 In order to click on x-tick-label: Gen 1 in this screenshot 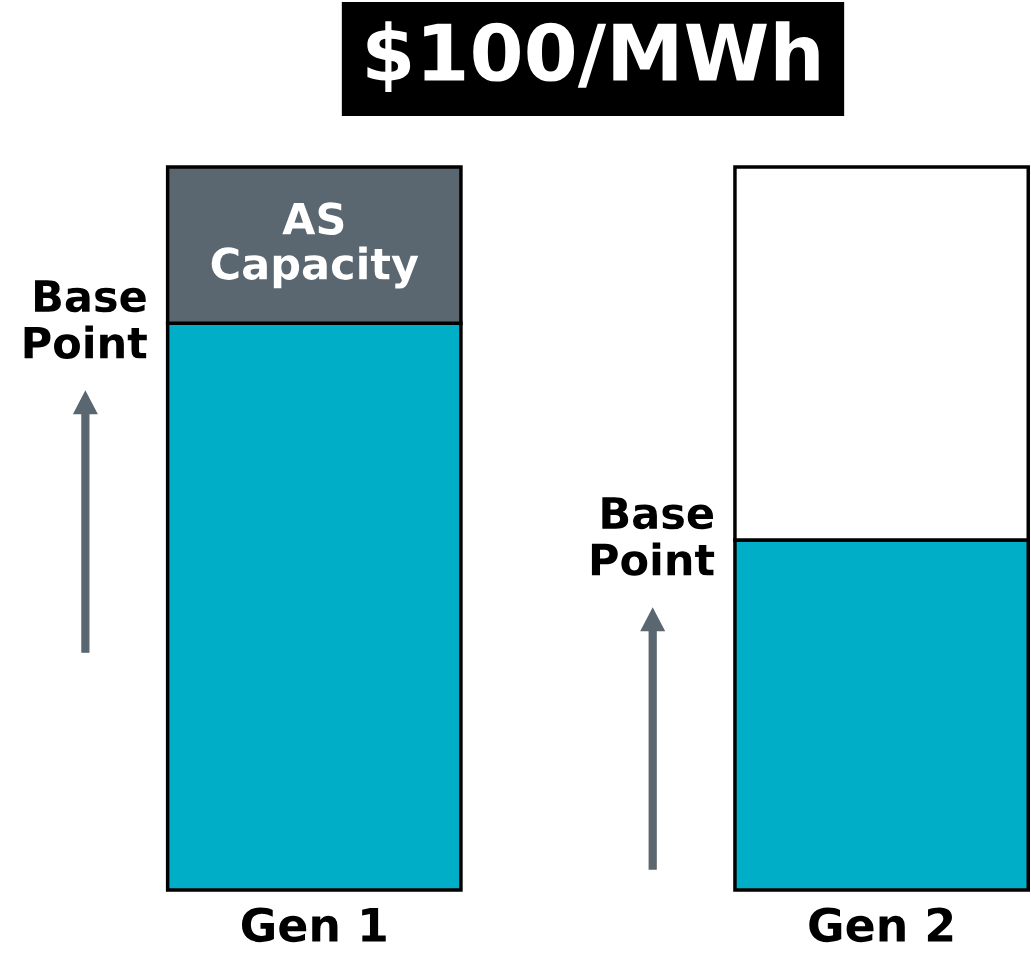, I will do `click(313, 925)`.